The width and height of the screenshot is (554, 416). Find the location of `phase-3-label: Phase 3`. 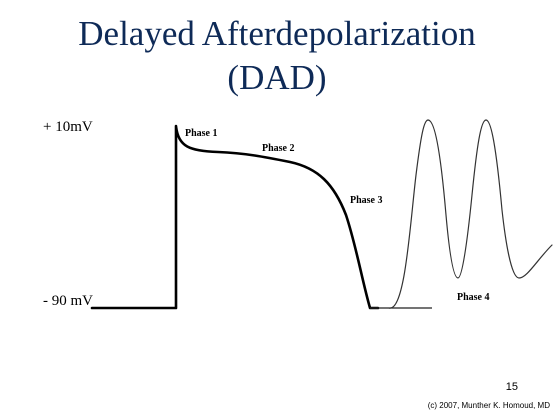

phase-3-label: Phase 3 is located at coordinates (366, 200).